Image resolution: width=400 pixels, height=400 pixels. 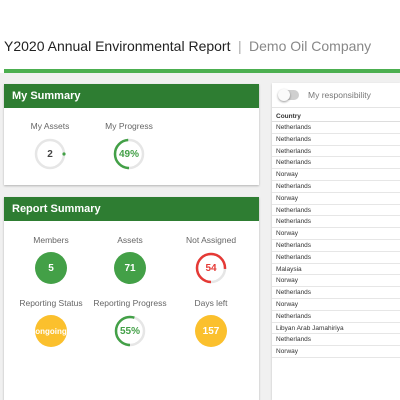 I want to click on not-assigned-value: 54, so click(x=211, y=268).